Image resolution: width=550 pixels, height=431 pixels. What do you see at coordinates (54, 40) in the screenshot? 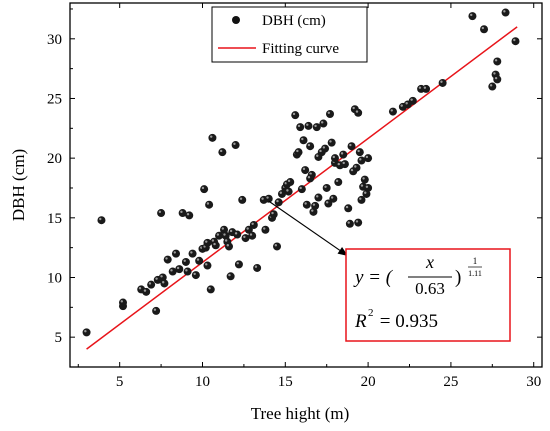
I see `y-tick-label: 30` at bounding box center [54, 40].